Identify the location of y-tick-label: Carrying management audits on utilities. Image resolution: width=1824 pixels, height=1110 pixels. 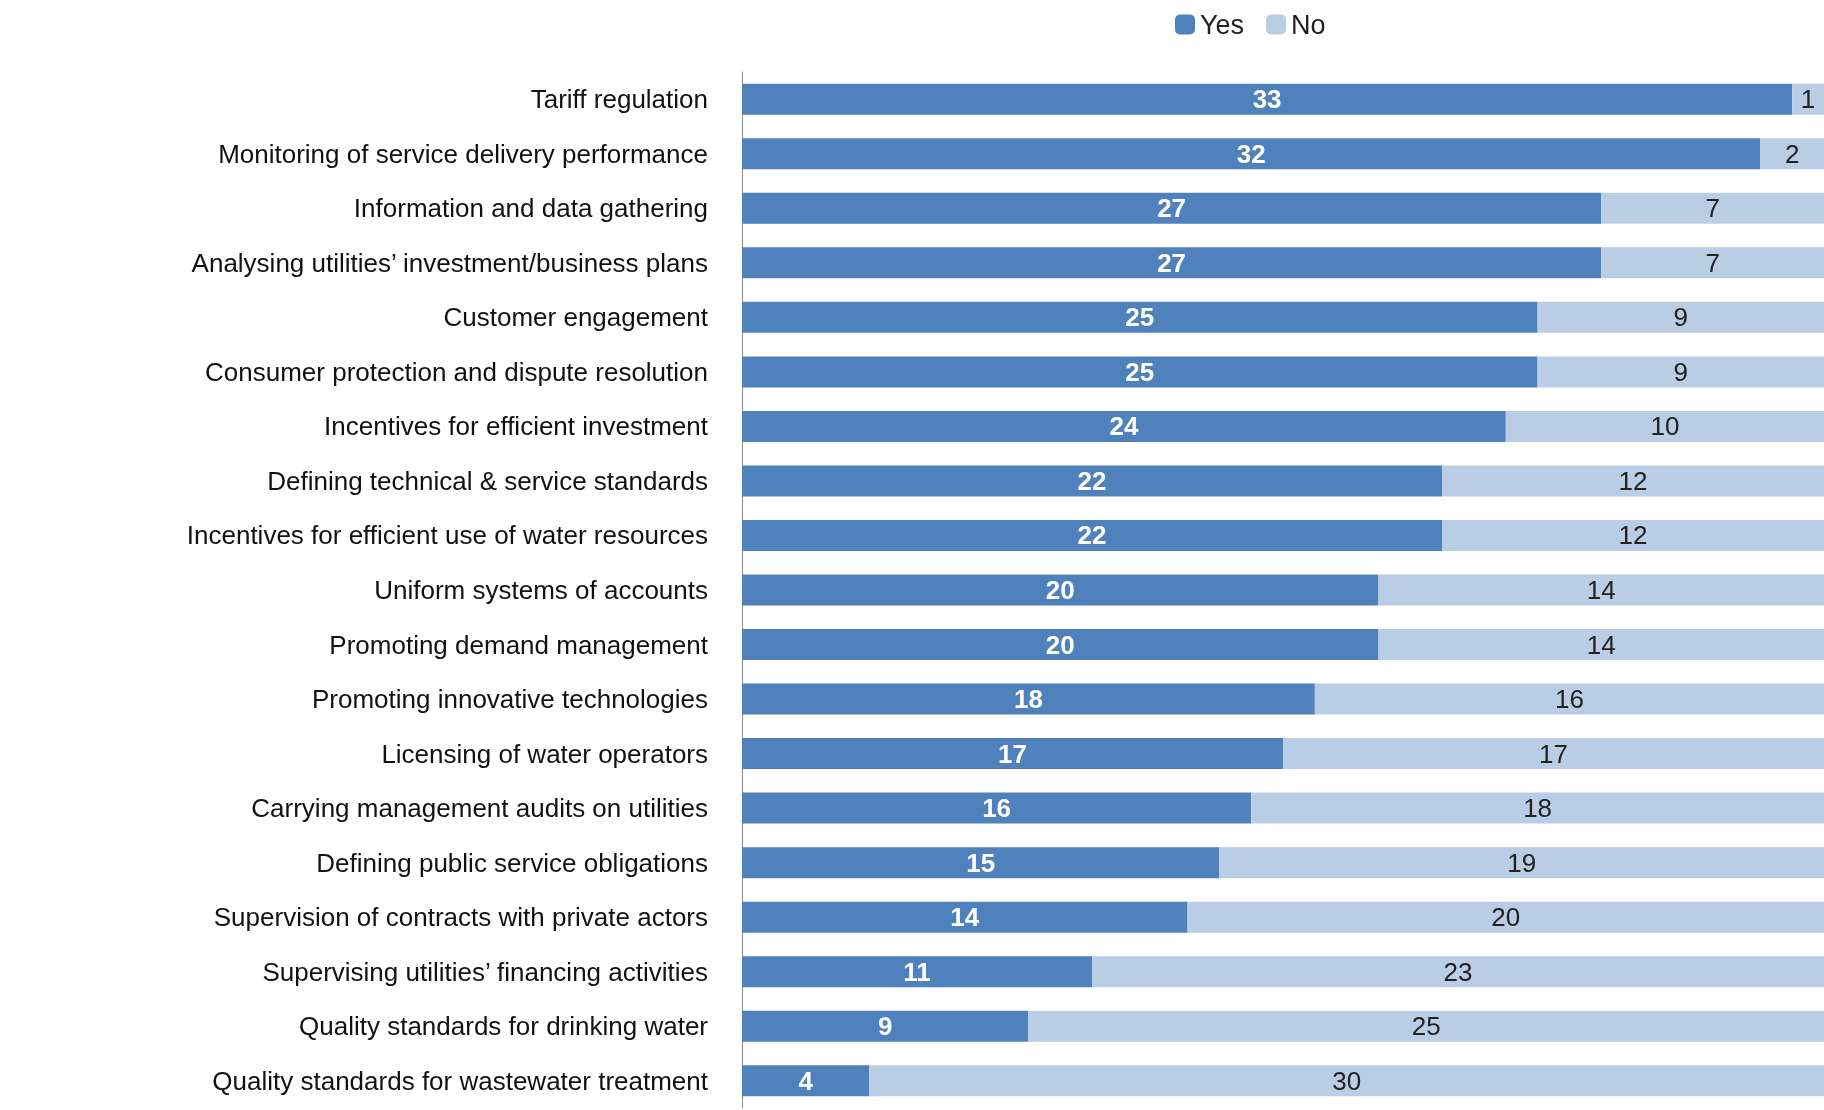
(479, 808).